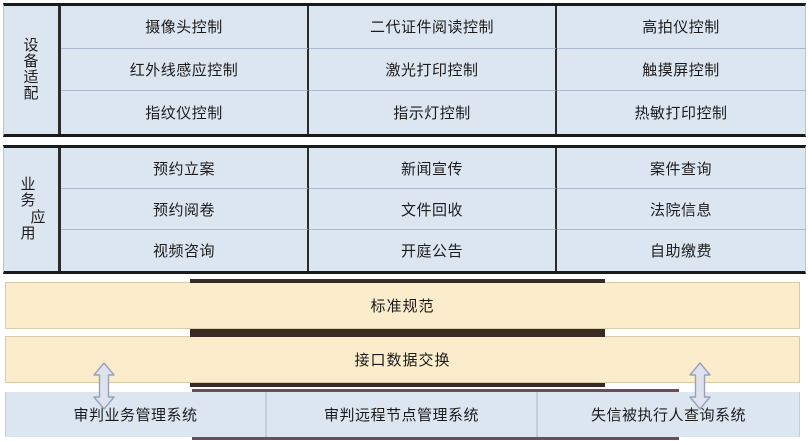 Image resolution: width=809 pixels, height=441 pixels. What do you see at coordinates (185, 70) in the screenshot?
I see `device-cell: 红外线感应控制` at bounding box center [185, 70].